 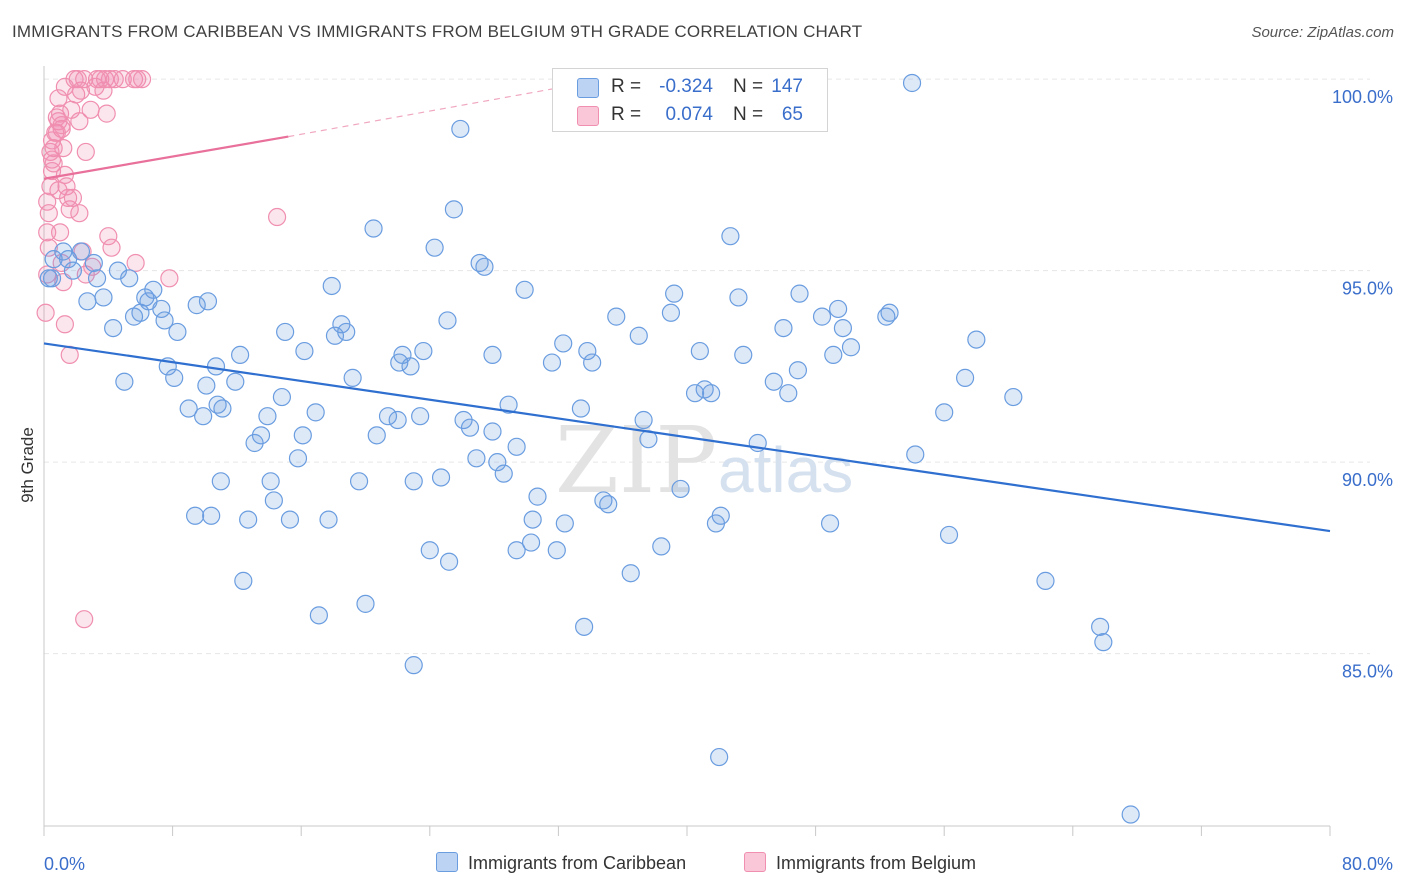 I want to click on y-tick-label: 95.0%, so click(x=1367, y=289).